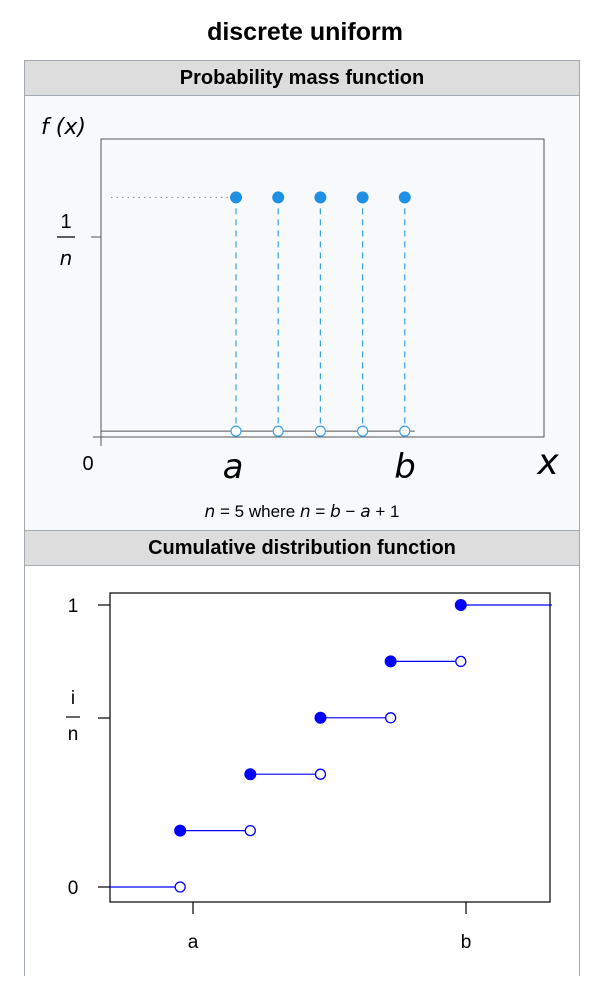 Image resolution: width=610 pixels, height=981 pixels. I want to click on pmf-zero-label: 0, so click(87, 464).